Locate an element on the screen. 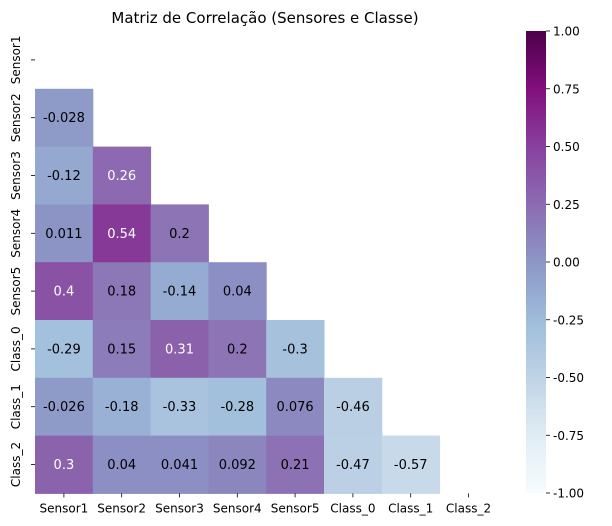 The height and width of the screenshot is (526, 612). heatmap-cell-Class_2-Sensor5 is located at coordinates (295, 464).